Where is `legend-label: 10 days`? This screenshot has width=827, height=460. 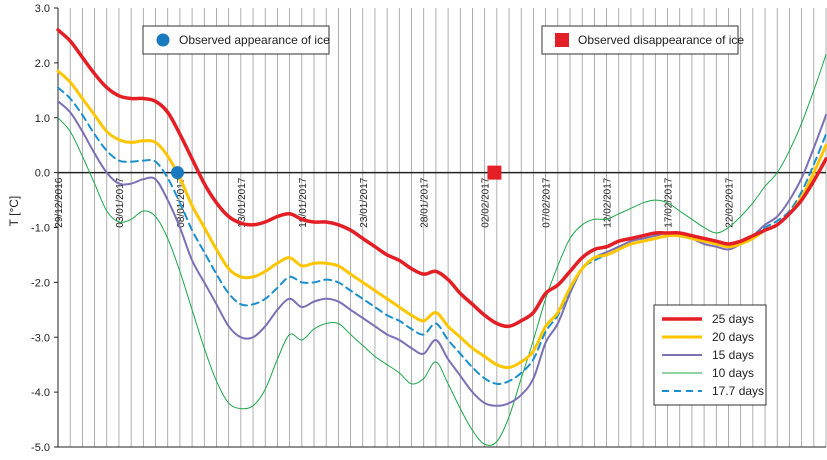
legend-label: 10 days is located at coordinates (733, 373).